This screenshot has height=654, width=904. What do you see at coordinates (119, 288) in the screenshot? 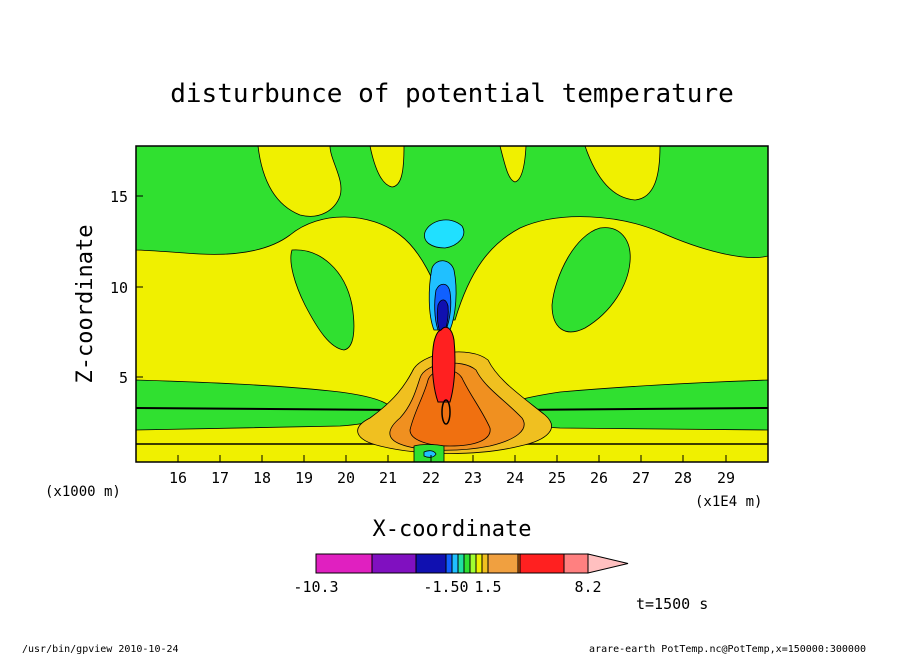
I see `y-tick-label: 10` at bounding box center [119, 288].